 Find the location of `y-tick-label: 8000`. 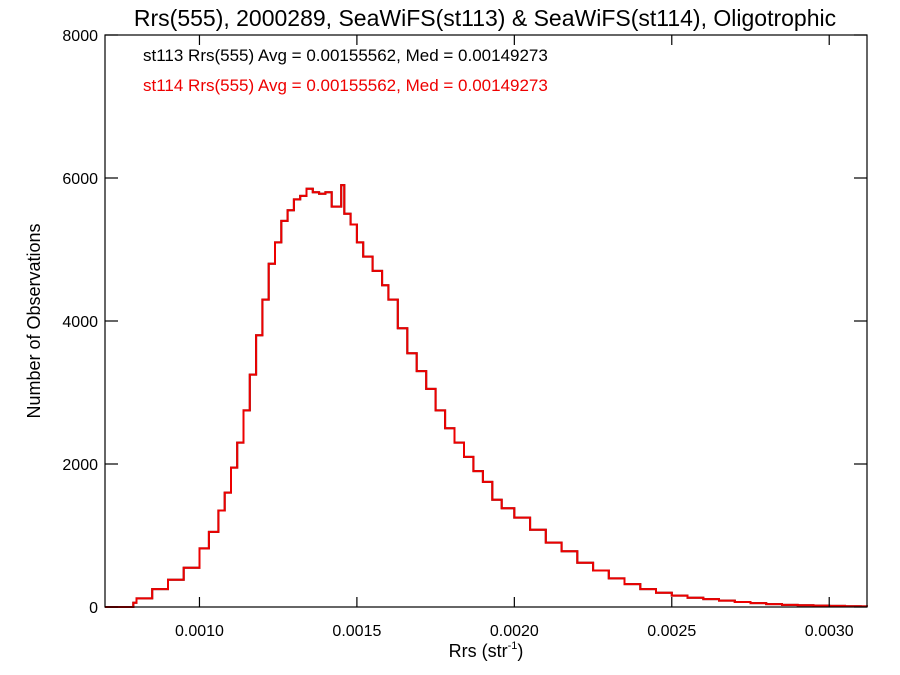

y-tick-label: 8000 is located at coordinates (80, 36).